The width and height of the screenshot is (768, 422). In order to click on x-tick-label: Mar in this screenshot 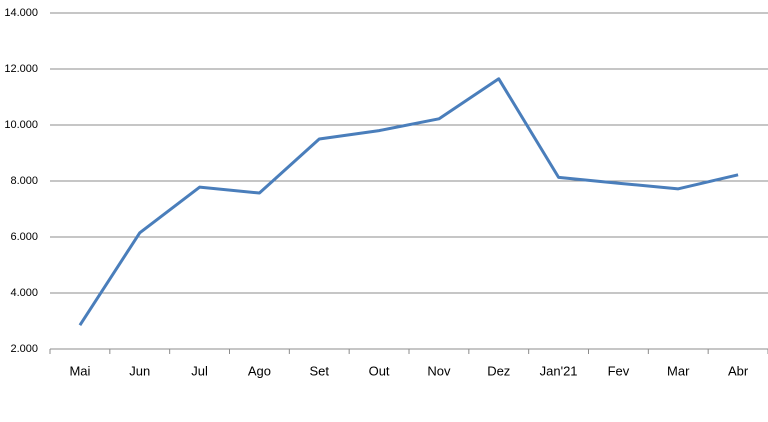, I will do `click(678, 370)`.